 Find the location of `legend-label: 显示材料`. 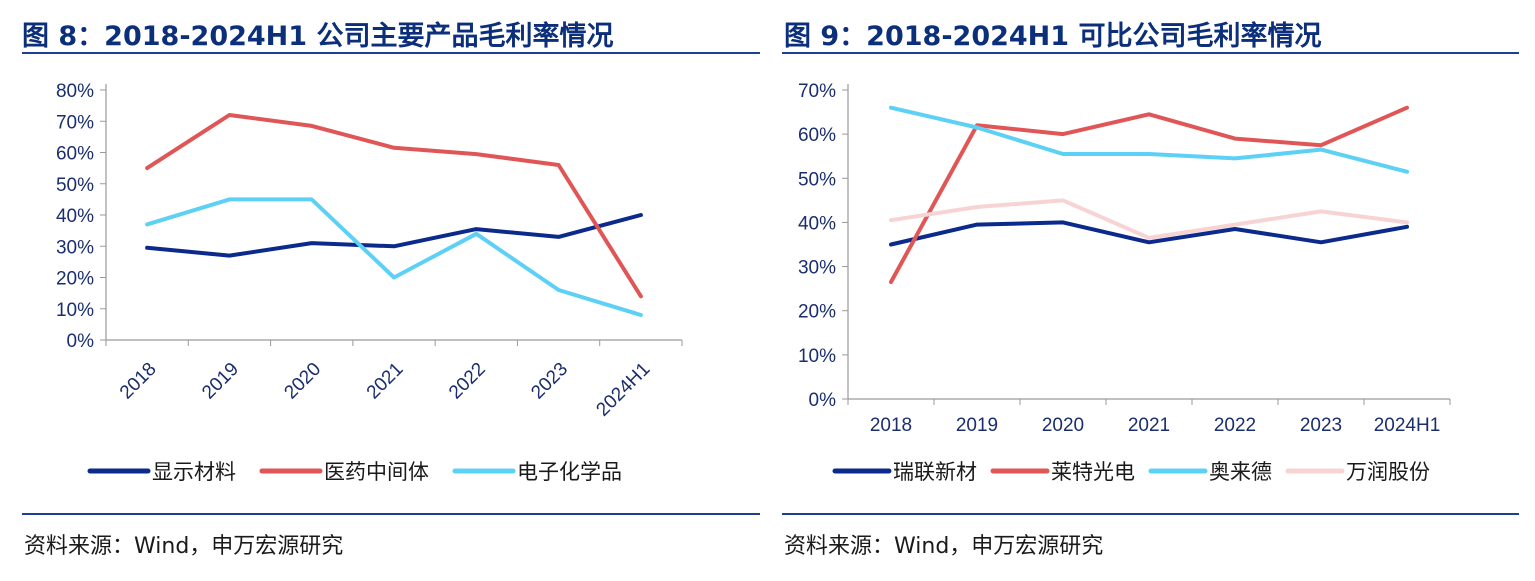

legend-label: 显示材料 is located at coordinates (194, 472).